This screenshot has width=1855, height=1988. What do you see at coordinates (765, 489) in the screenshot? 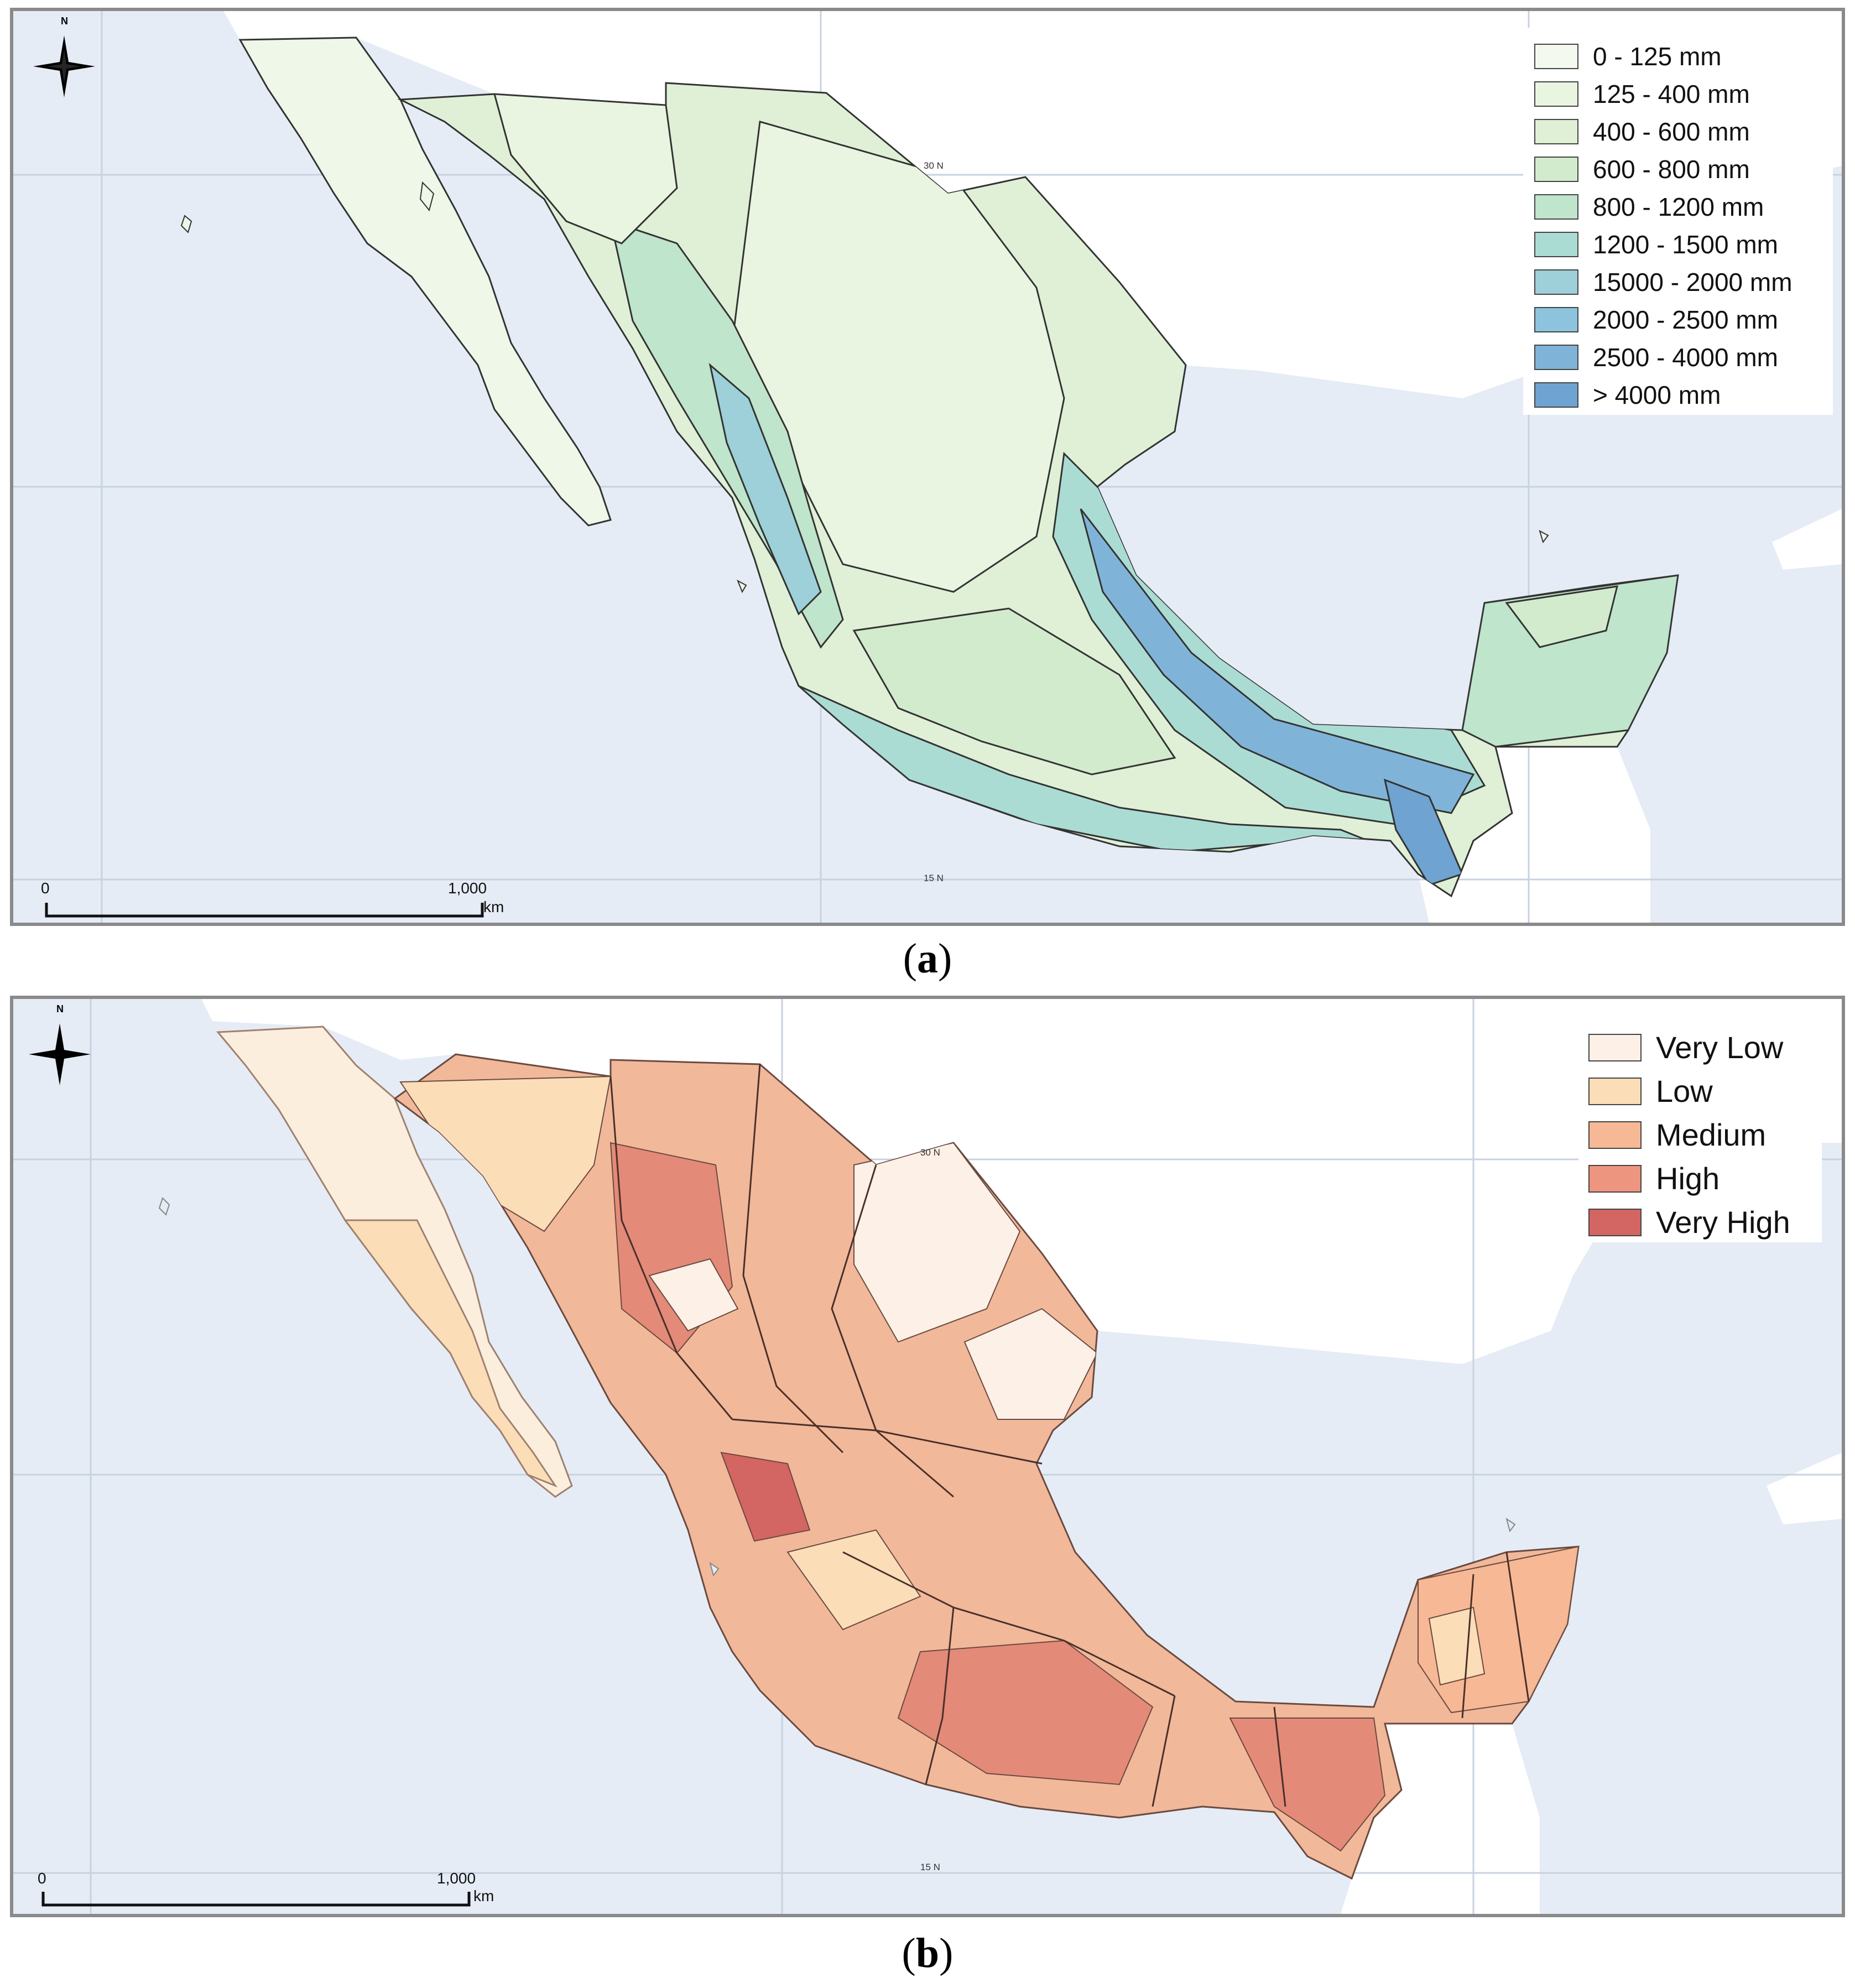
I see `zone-sierra-madre-occidental-wet` at bounding box center [765, 489].